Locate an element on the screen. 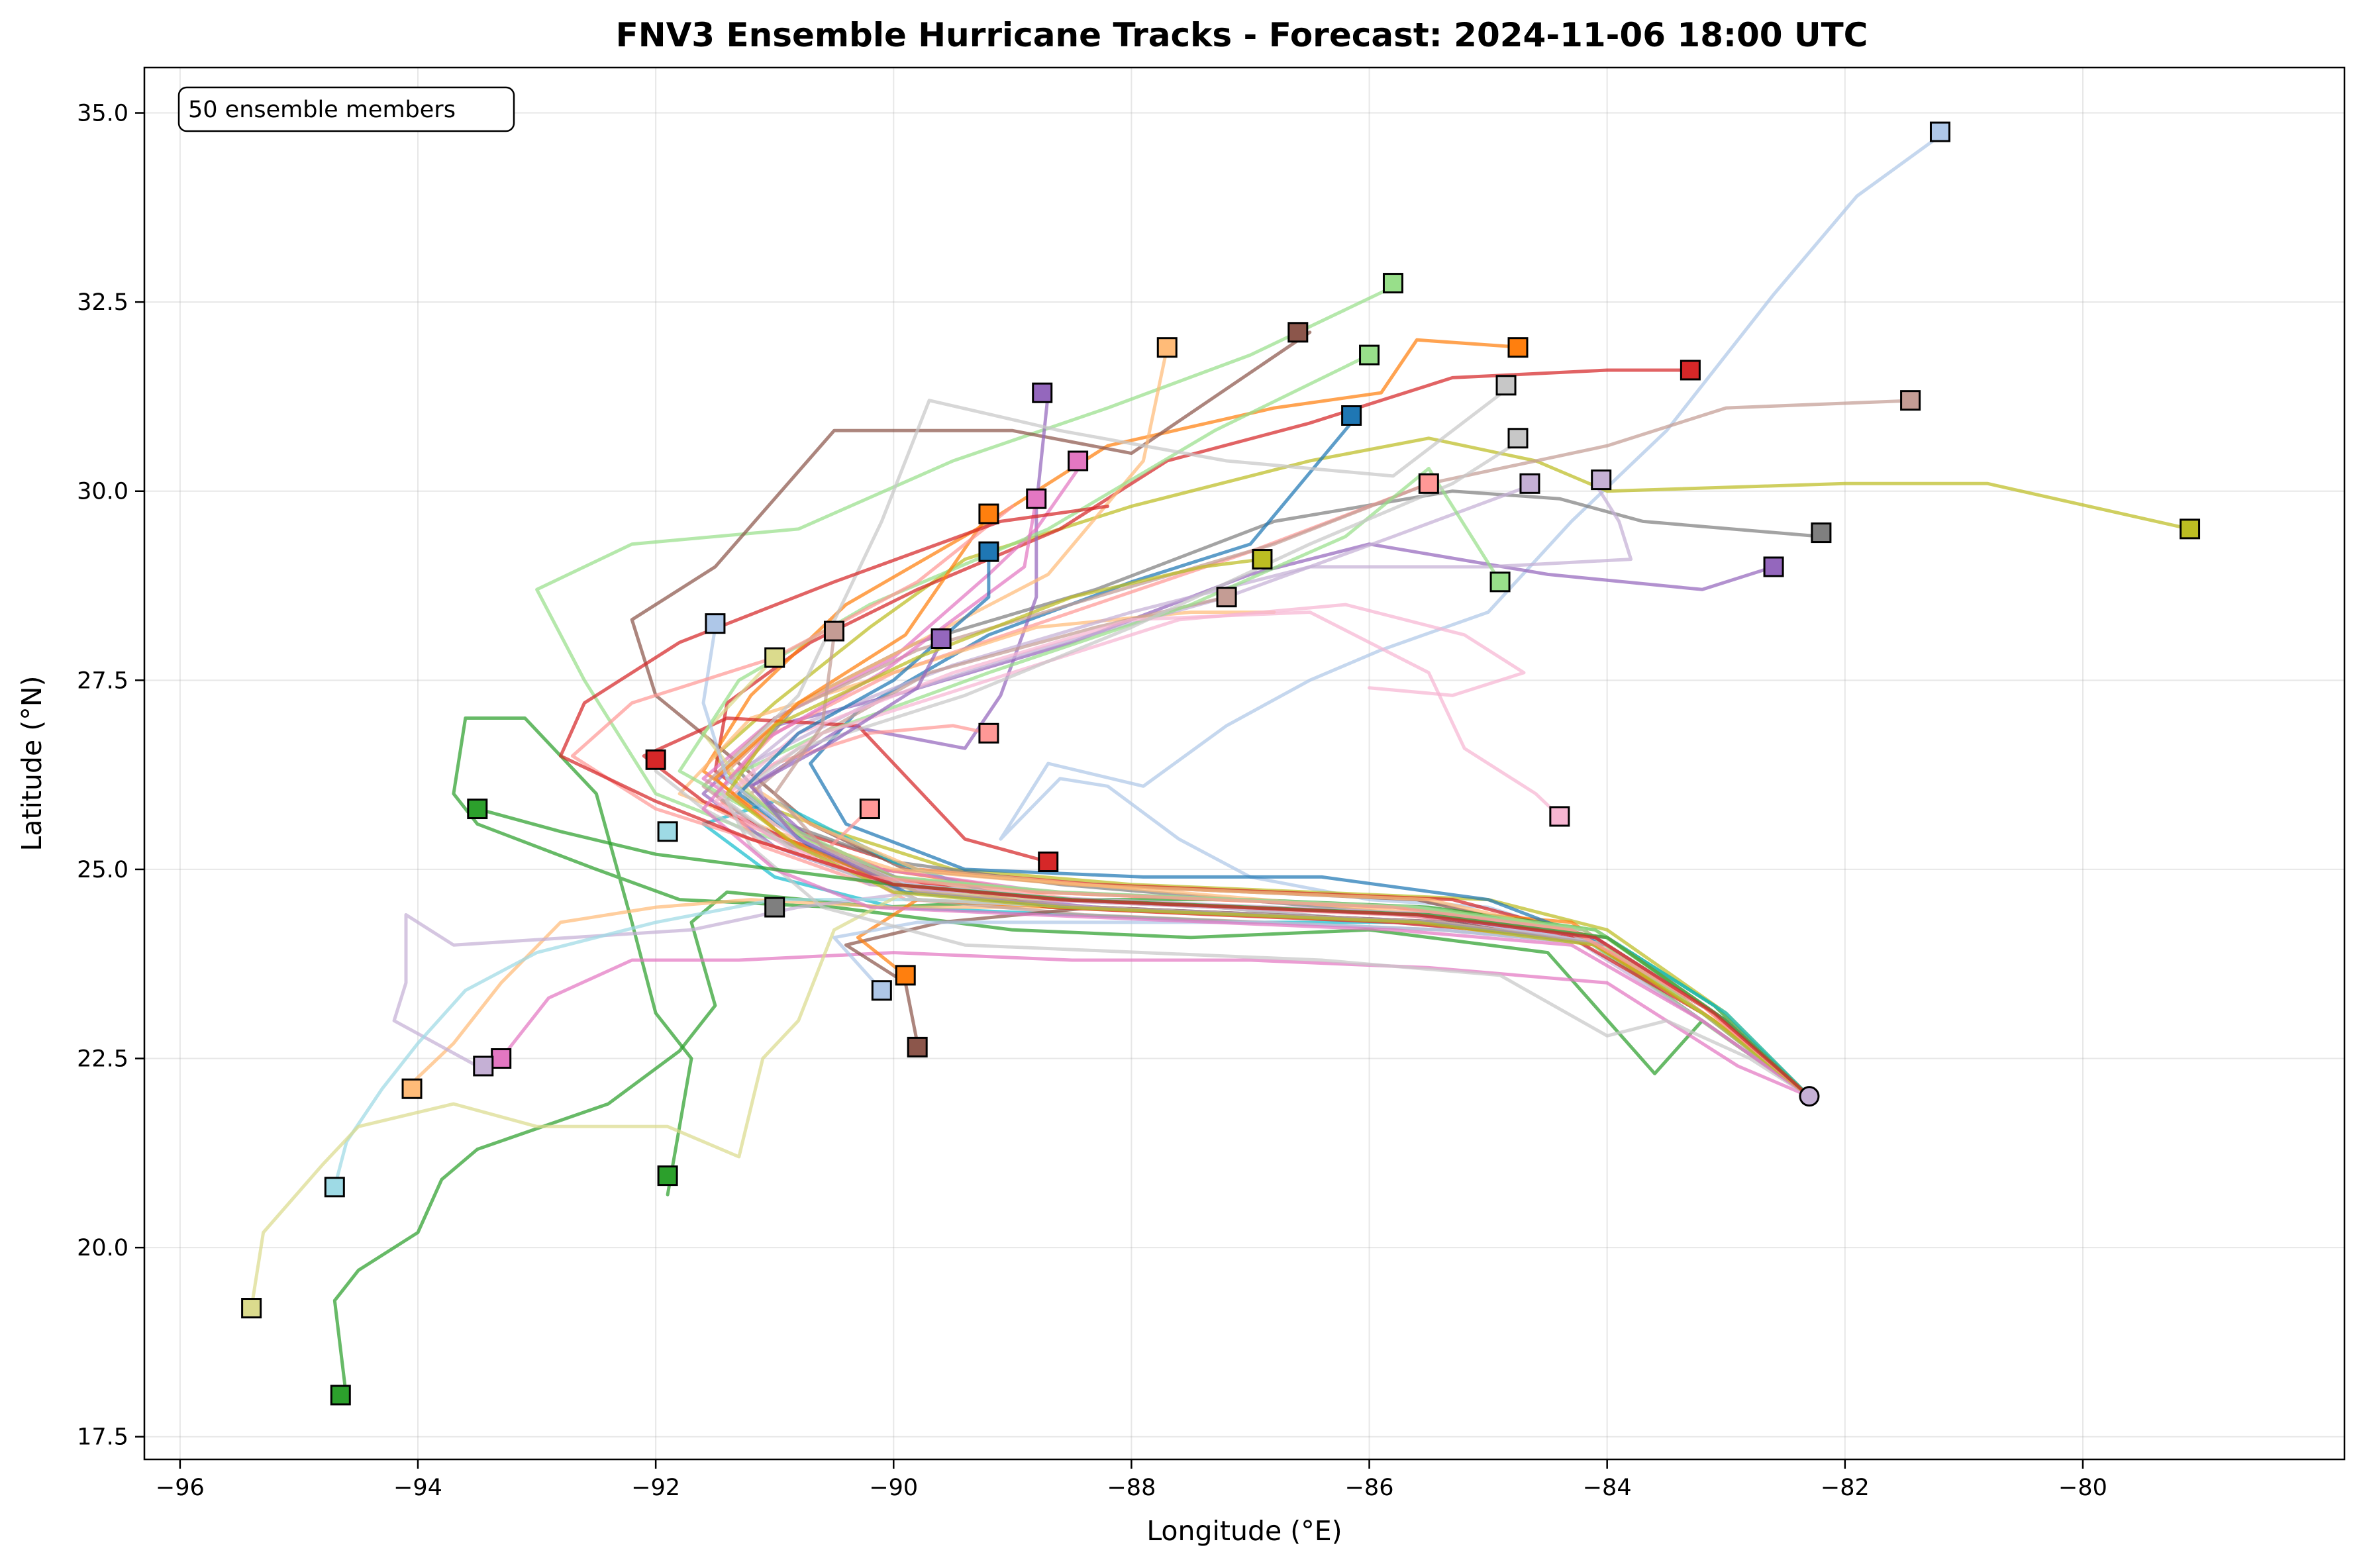 The width and height of the screenshot is (2363, 1568). y-tick-label: 27.5 is located at coordinates (103, 680).